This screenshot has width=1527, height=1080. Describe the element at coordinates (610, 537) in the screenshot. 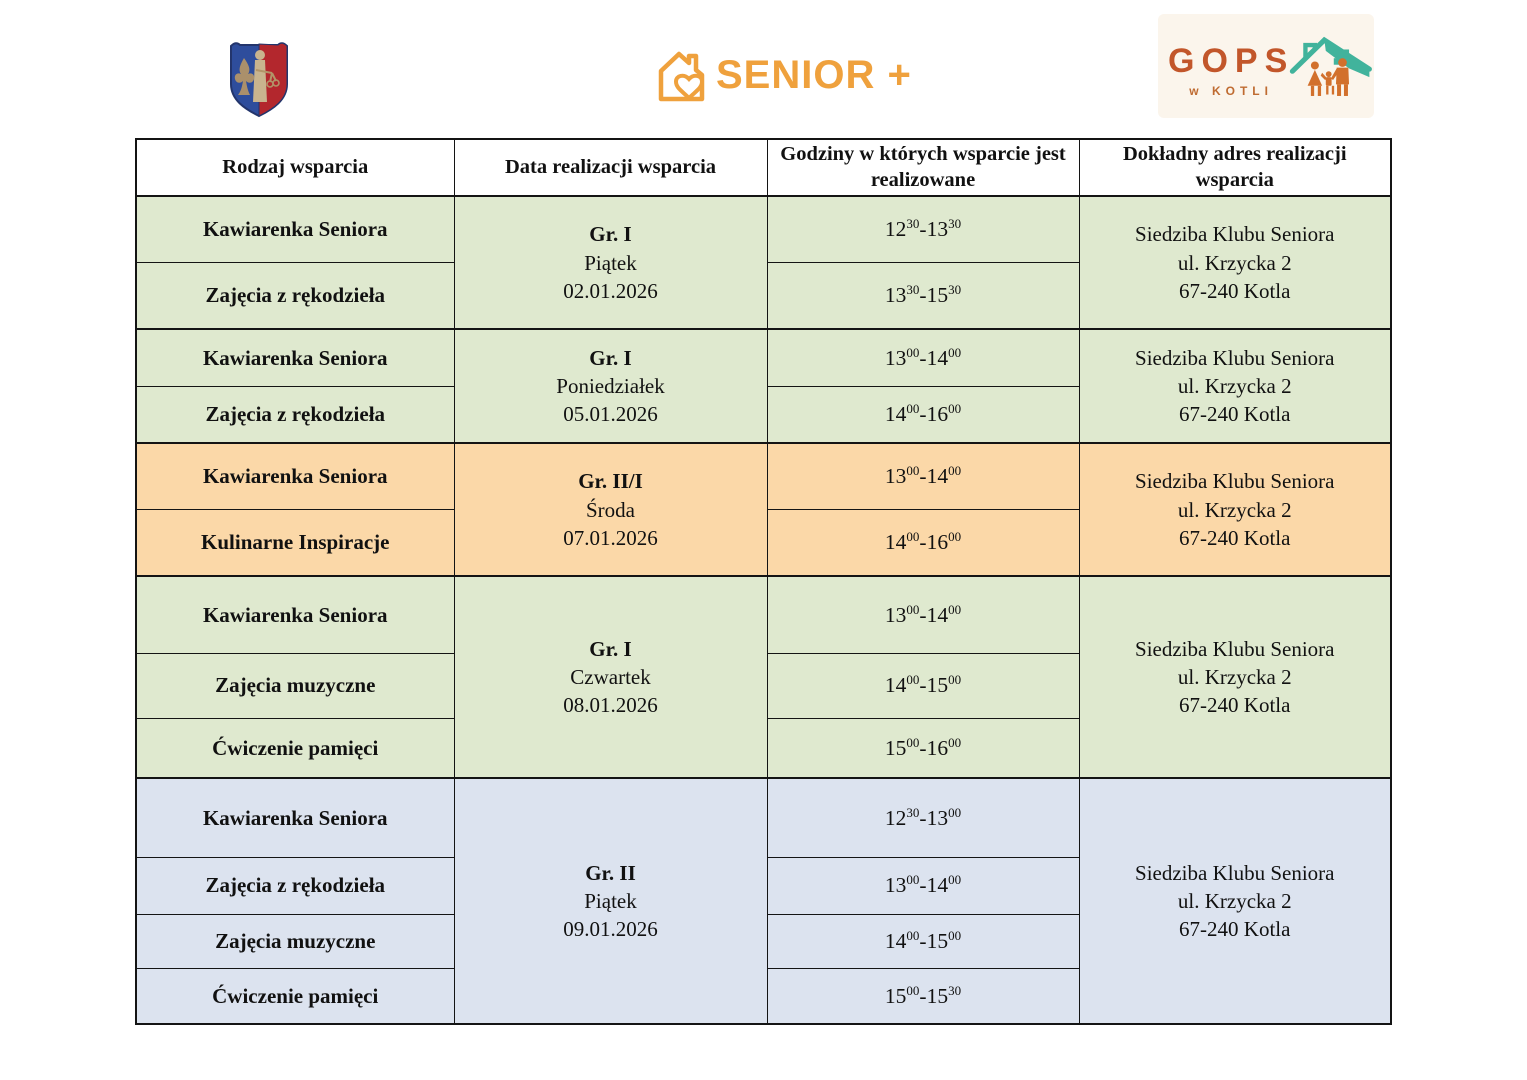

I see `date-value: 07.01.2026` at that location.